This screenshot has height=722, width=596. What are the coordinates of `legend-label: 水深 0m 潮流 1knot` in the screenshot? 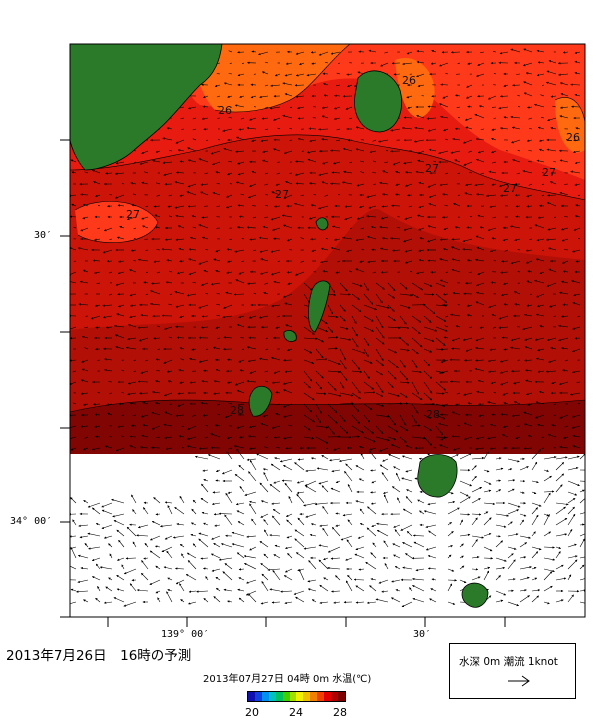 It's located at (508, 662).